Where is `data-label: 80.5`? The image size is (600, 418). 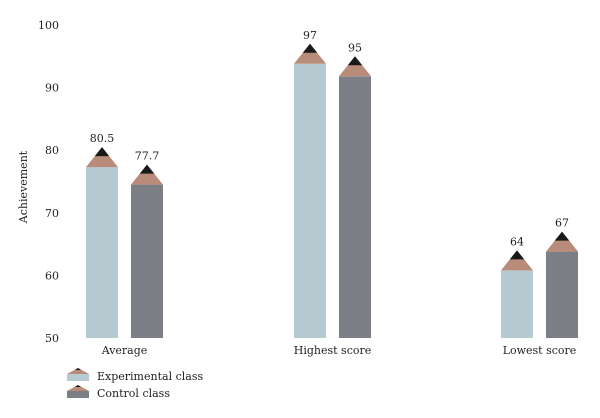
data-label: 80.5 is located at coordinates (102, 138).